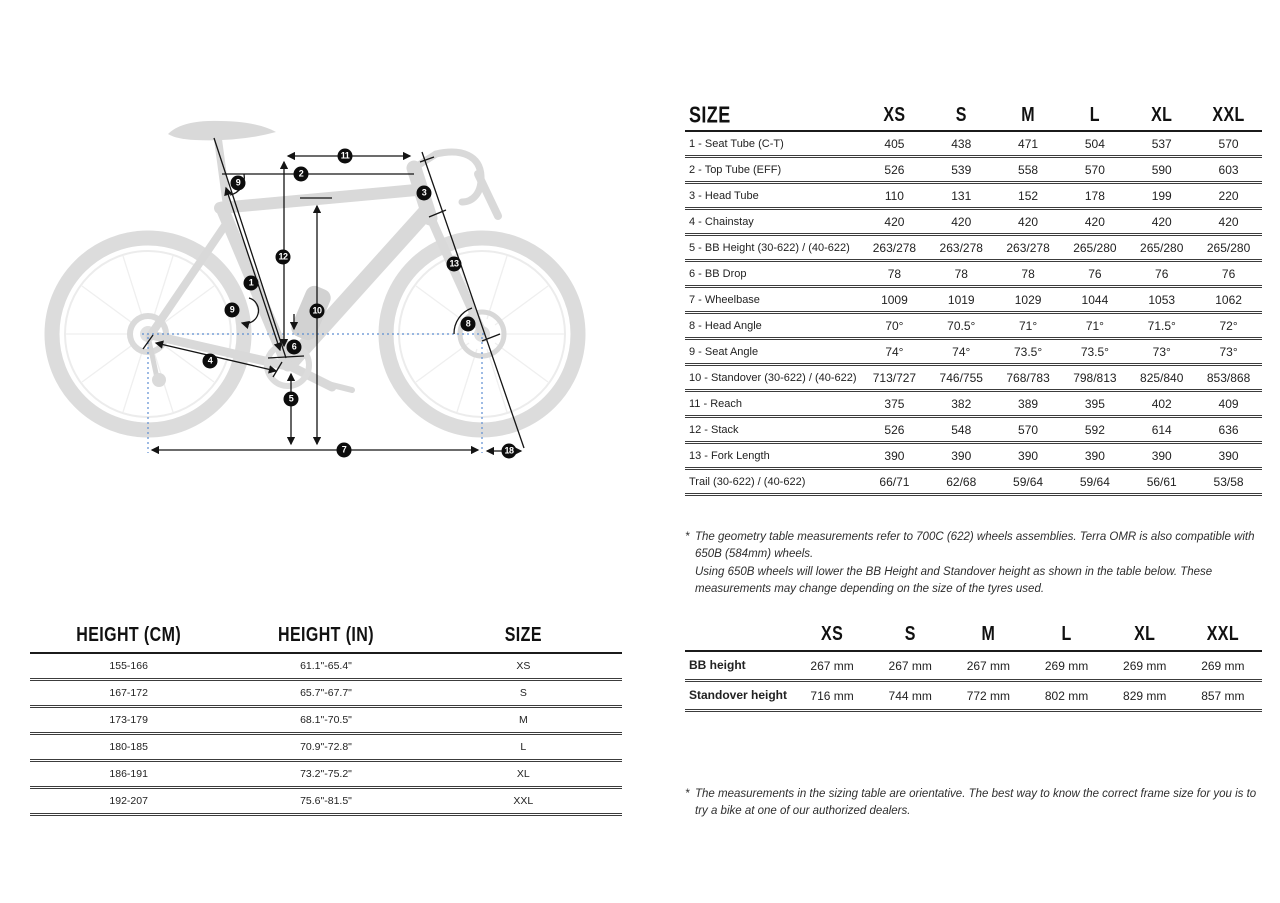 Image resolution: width=1280 pixels, height=903 pixels. I want to click on table-row: 12 - Stack 526 548 570 592 614 636, so click(973, 430).